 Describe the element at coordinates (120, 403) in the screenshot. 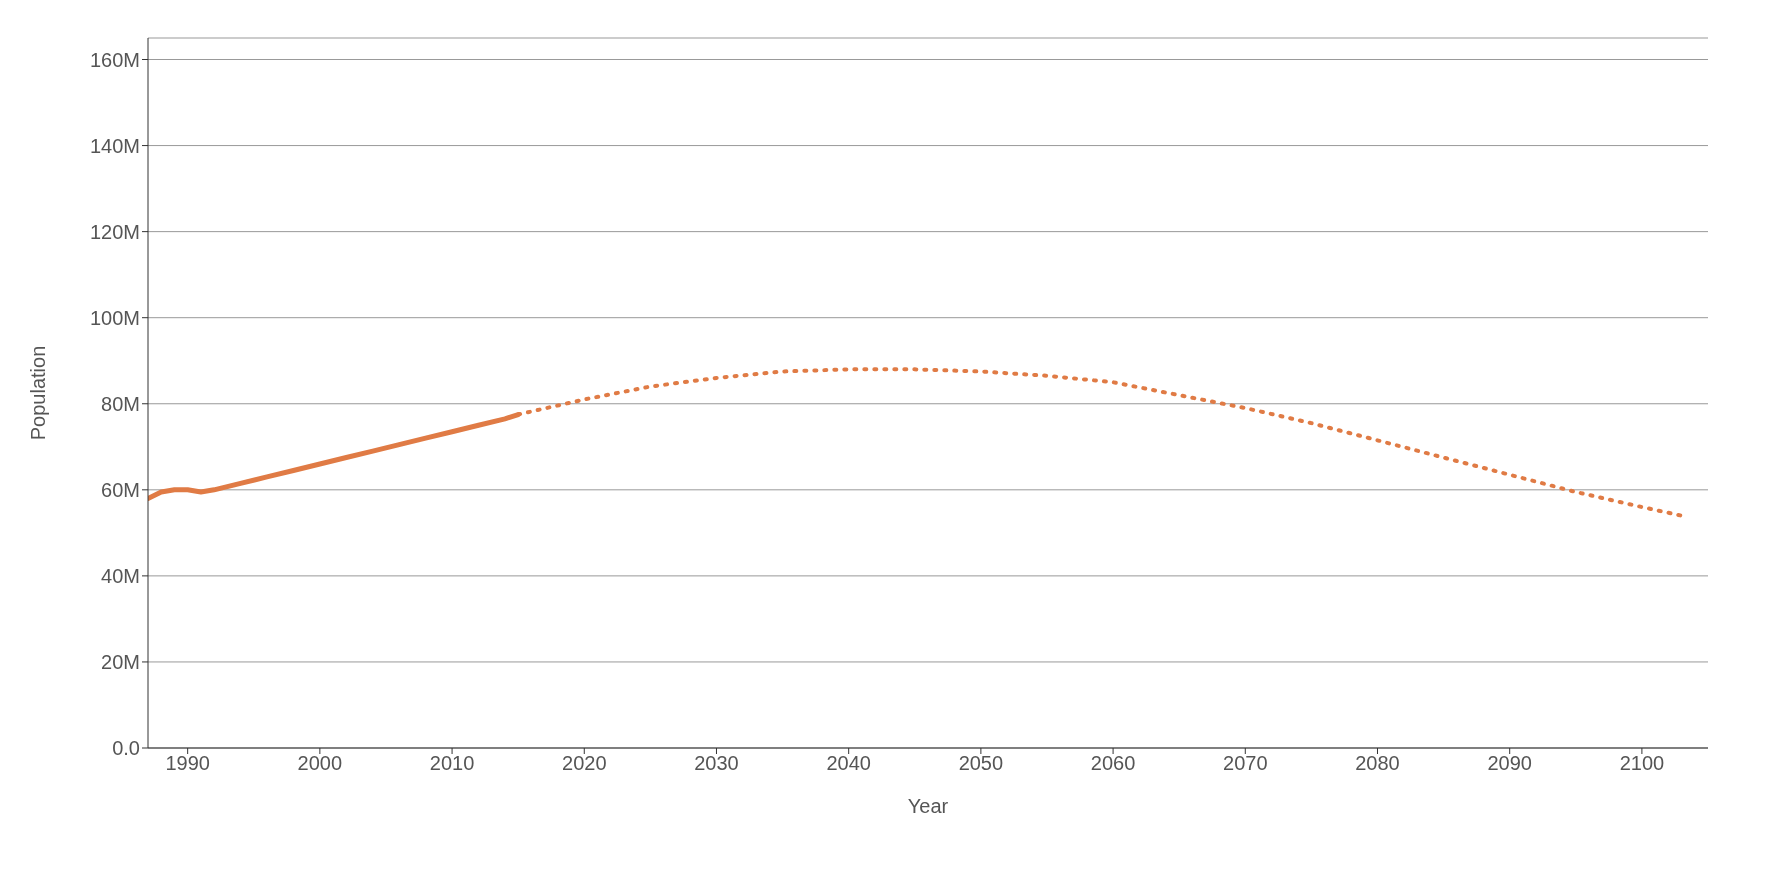

I see `y-tick-label: 80M` at that location.